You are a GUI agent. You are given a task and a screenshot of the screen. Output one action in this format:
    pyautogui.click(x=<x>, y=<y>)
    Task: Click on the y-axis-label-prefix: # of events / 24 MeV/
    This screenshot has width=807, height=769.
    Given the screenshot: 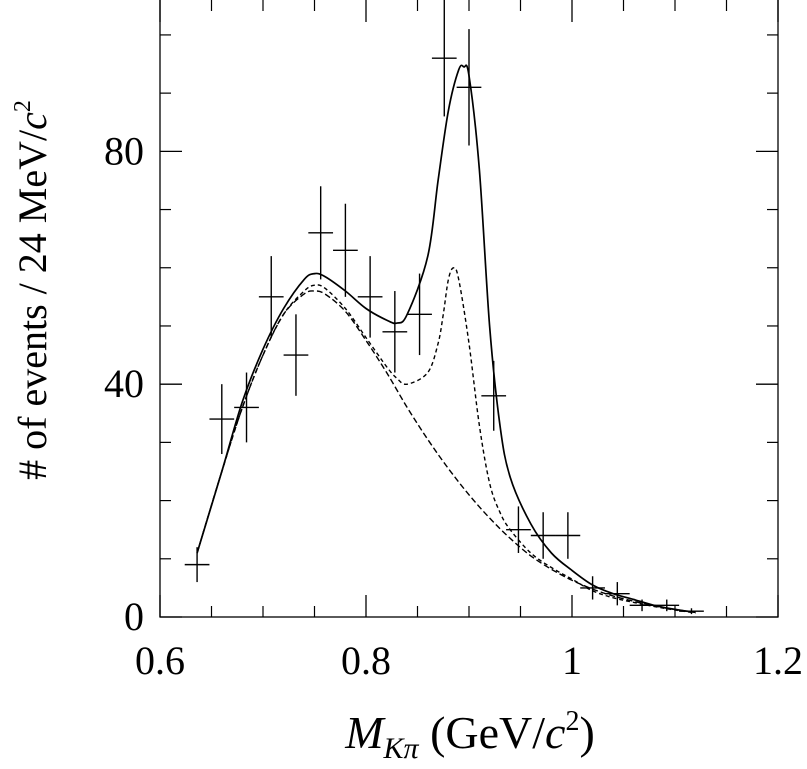 What is the action you would take?
    pyautogui.click(x=32, y=304)
    